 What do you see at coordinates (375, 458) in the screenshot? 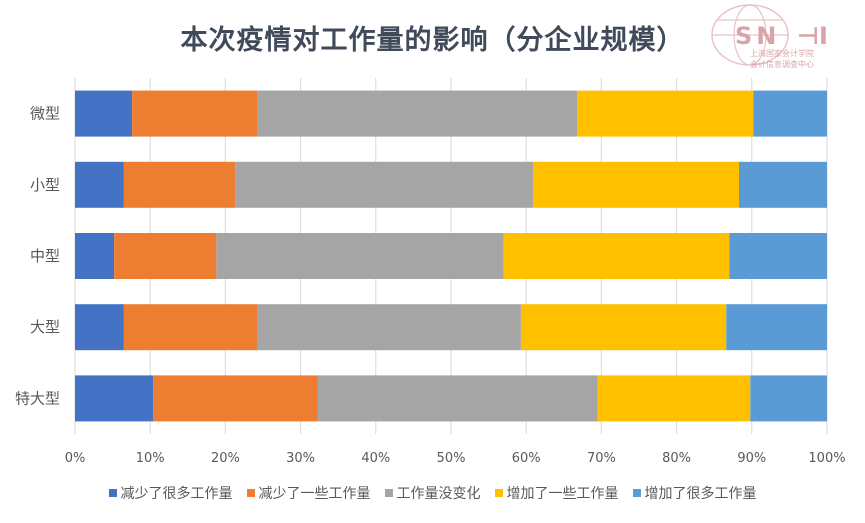
I see `x-tick-label: 40%` at bounding box center [375, 458].